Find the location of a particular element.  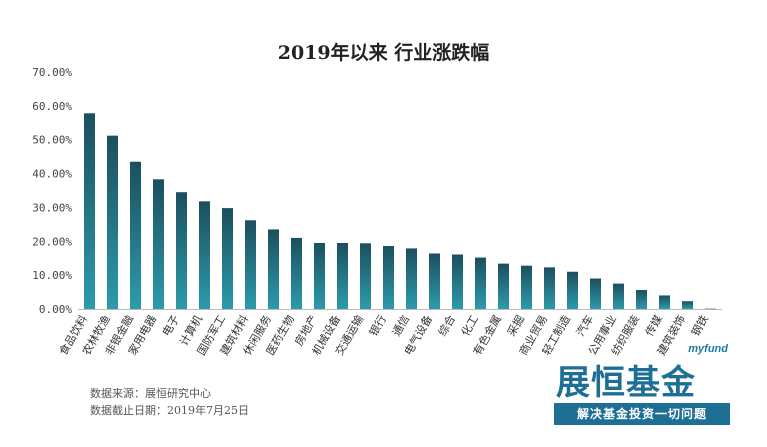

x-tick-label: 通信 is located at coordinates (401, 326).